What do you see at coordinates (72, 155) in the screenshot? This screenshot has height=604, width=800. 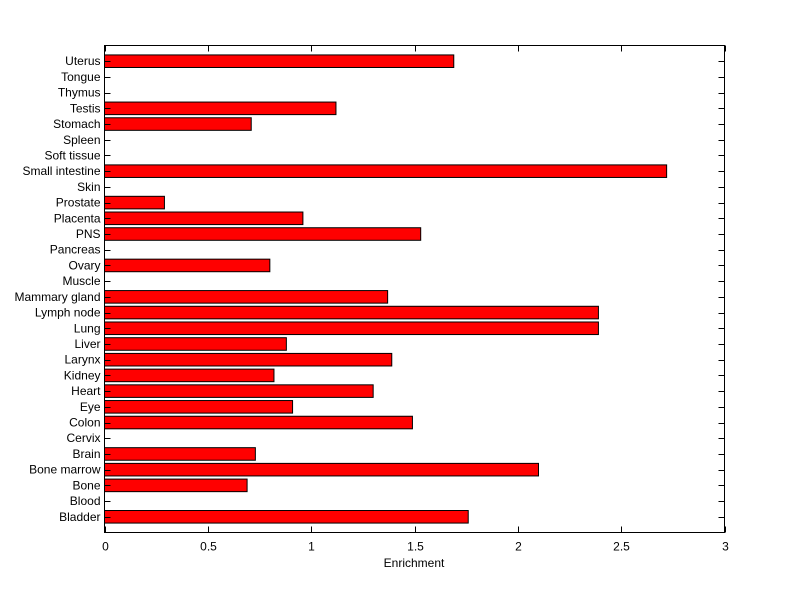 I see `y-tick-label: Soft tissue` at bounding box center [72, 155].